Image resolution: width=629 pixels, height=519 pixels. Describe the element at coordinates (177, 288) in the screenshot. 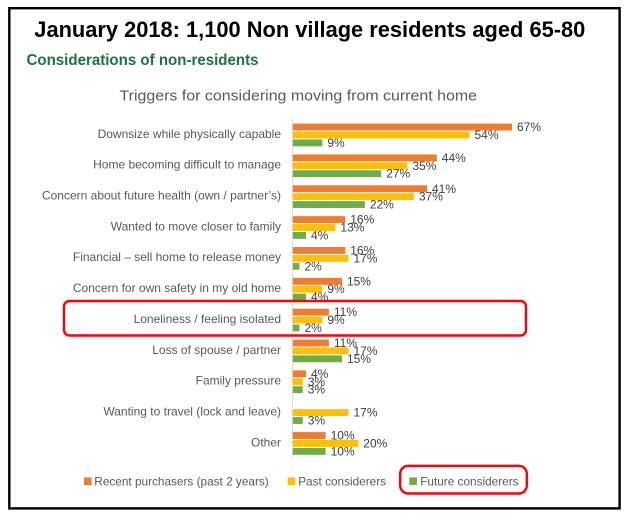

I see `svg-text:Concern for own safety in my o: Concern for own safety in my old home` at that location.